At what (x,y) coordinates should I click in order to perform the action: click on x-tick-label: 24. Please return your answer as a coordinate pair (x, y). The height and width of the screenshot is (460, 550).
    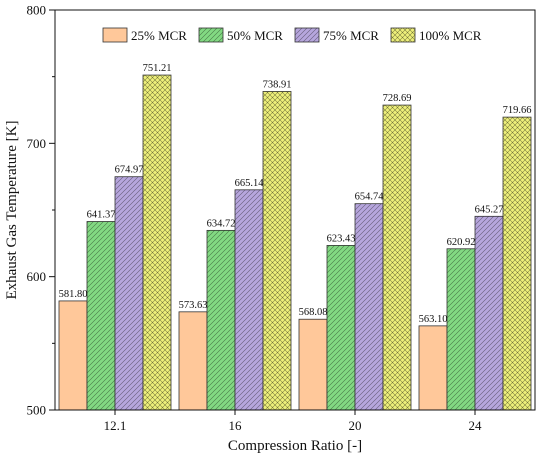
    Looking at the image, I should click on (476, 425).